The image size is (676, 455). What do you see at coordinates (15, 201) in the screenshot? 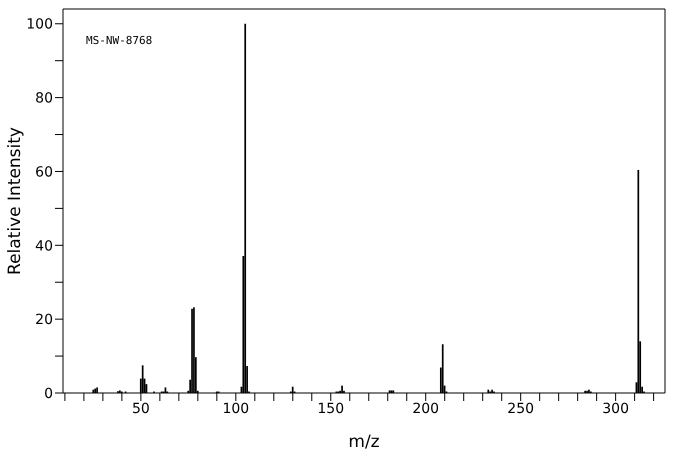
I see `y-axis-title: Relative Intensity` at bounding box center [15, 201].